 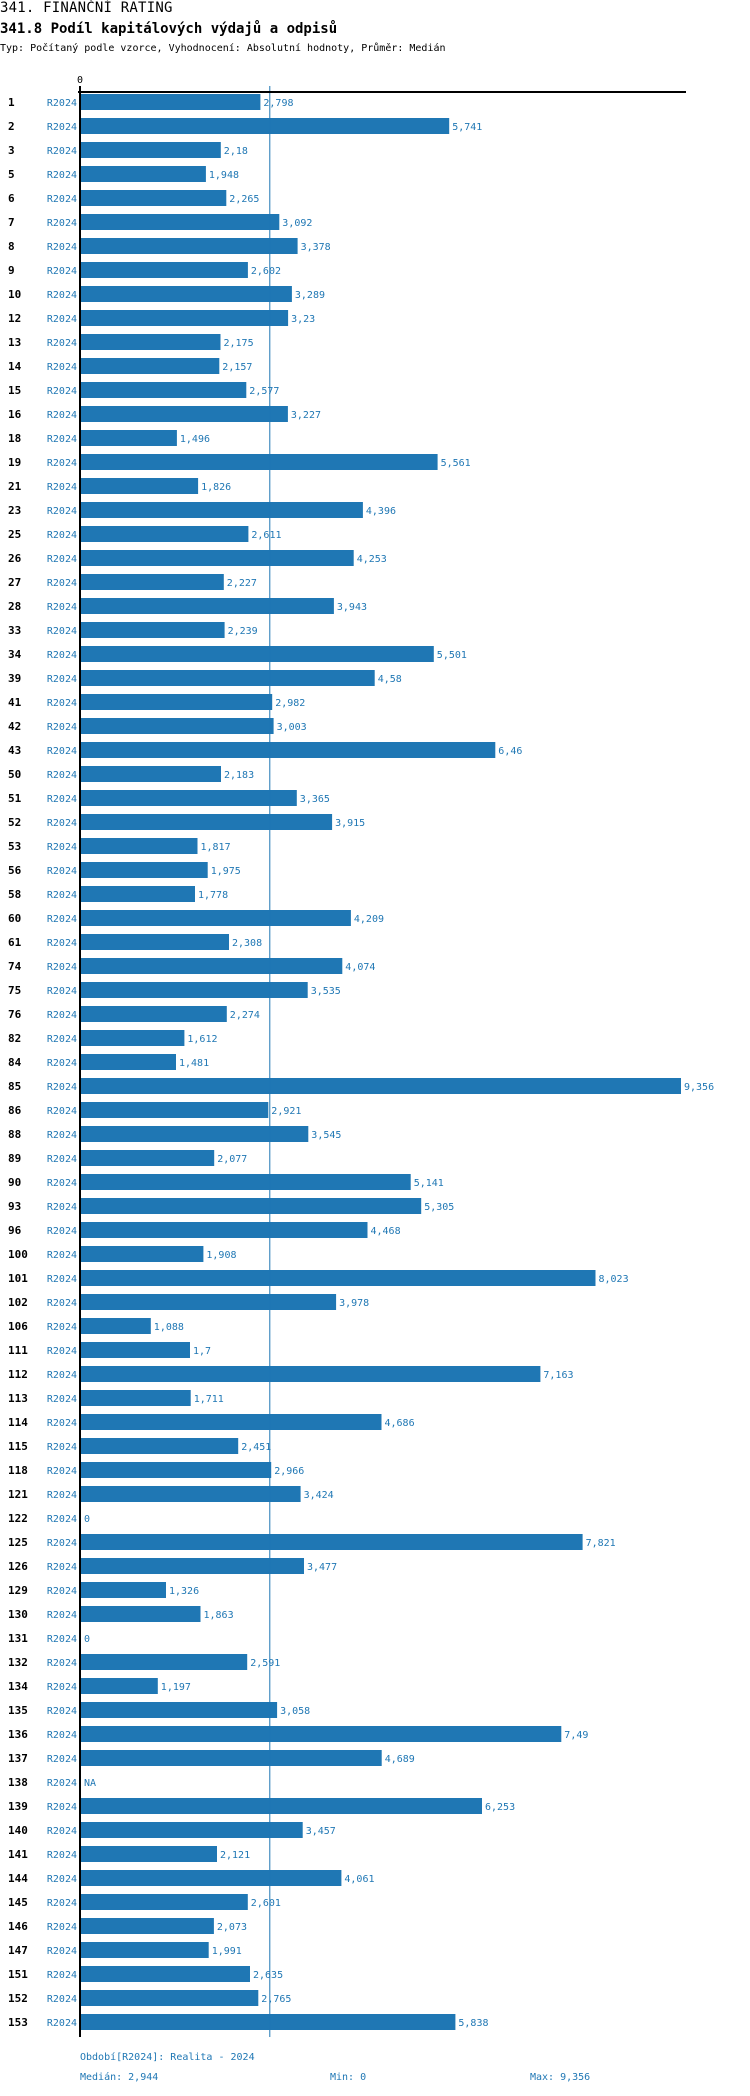 I want to click on category-label: 5, so click(x=11, y=174).